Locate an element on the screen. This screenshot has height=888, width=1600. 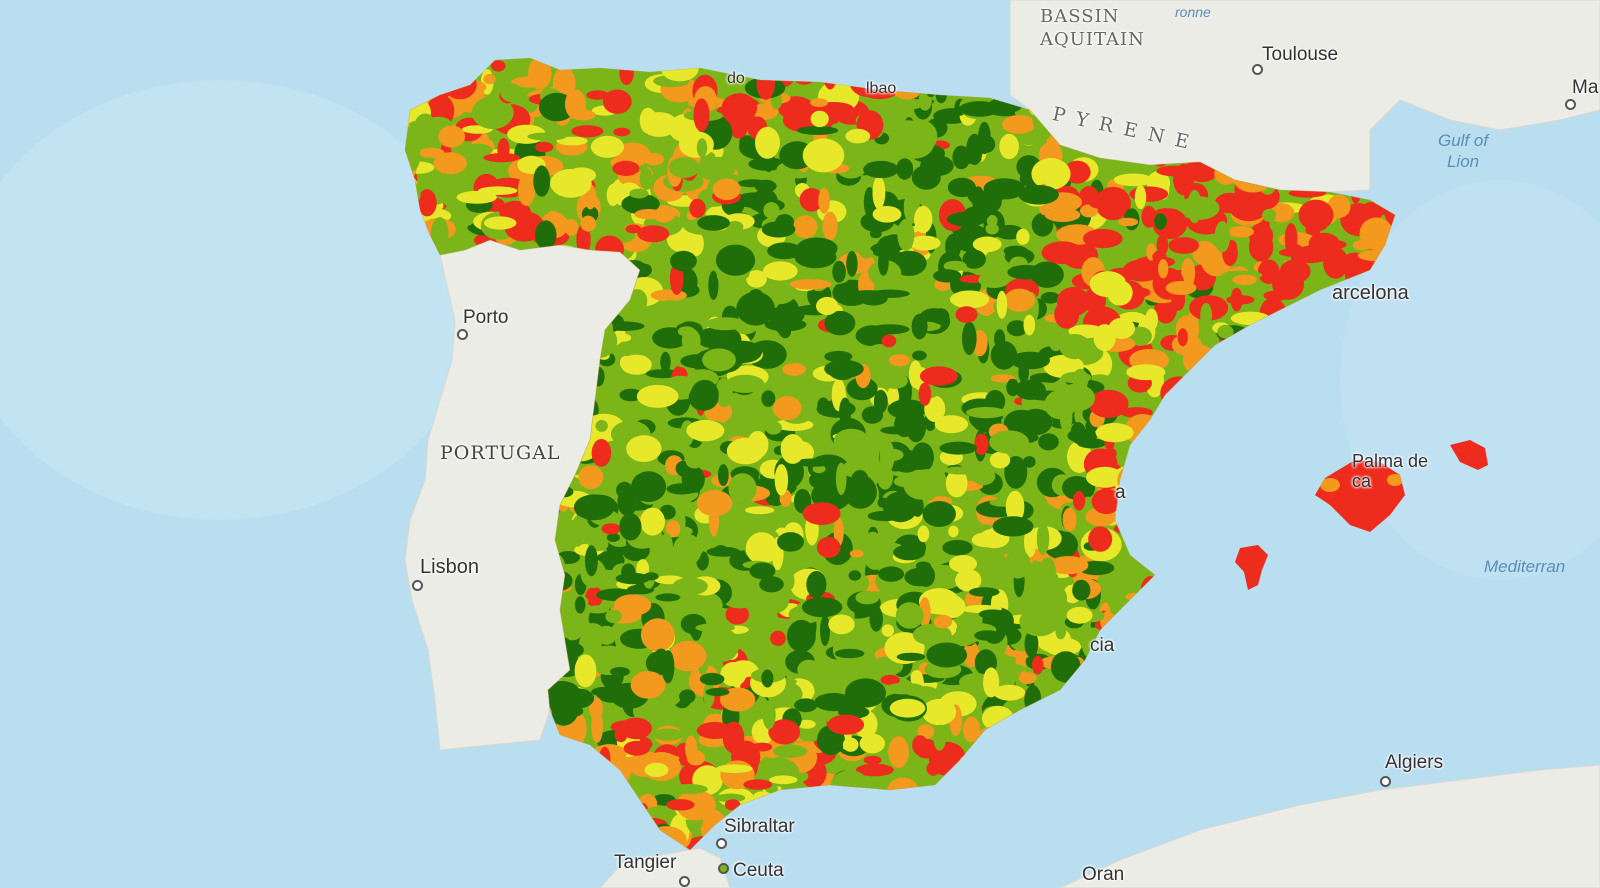
label-ceuta: Ceuta is located at coordinates (758, 870).